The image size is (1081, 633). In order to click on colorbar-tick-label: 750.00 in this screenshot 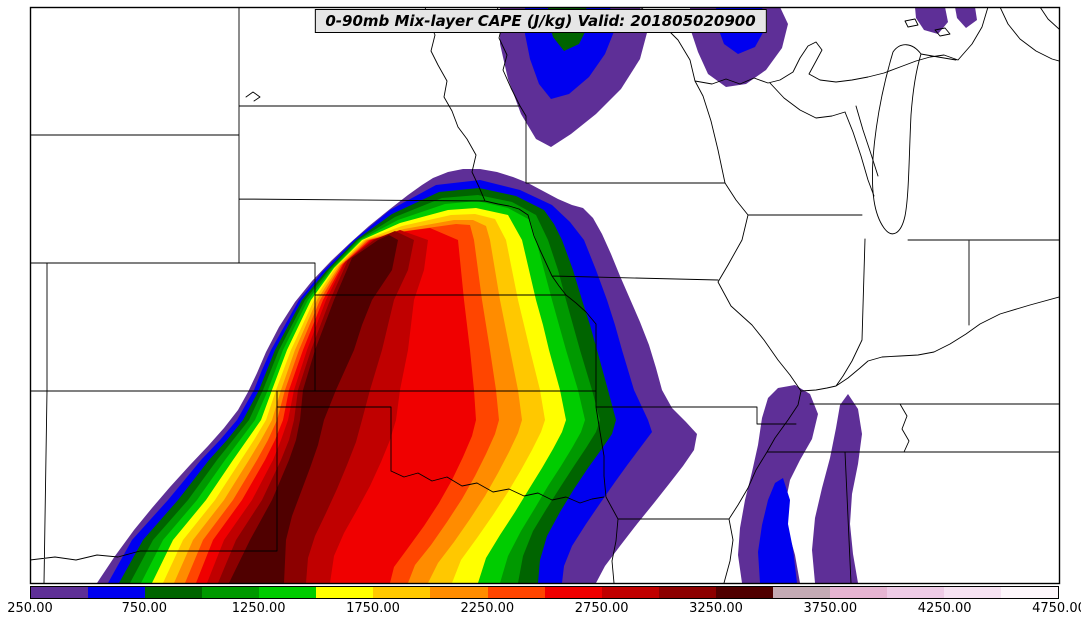, I will do `click(144, 608)`.